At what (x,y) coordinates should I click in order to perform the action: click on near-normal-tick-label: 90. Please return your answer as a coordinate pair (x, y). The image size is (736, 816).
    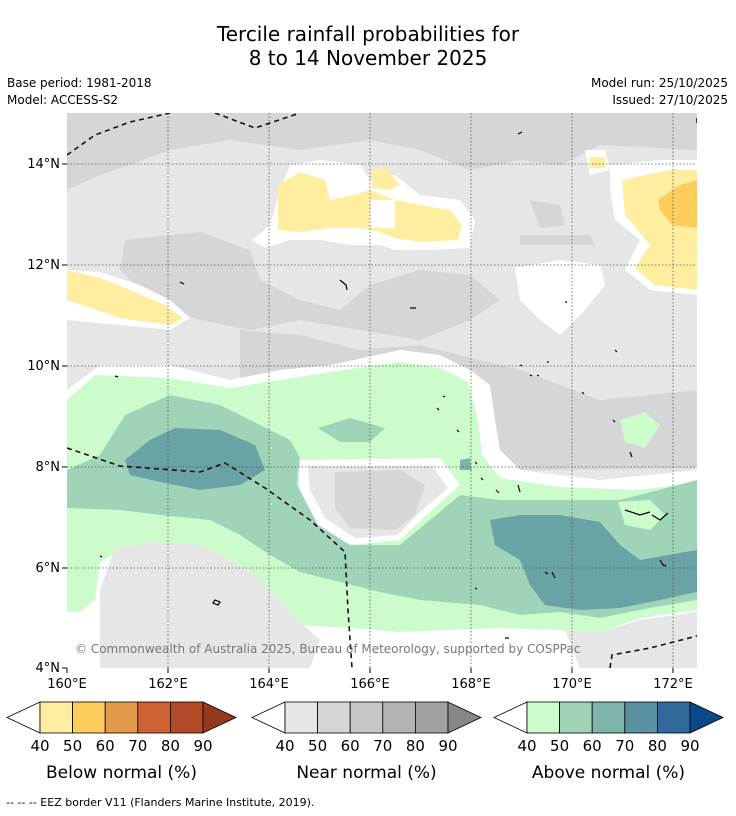
    Looking at the image, I should click on (447, 746).